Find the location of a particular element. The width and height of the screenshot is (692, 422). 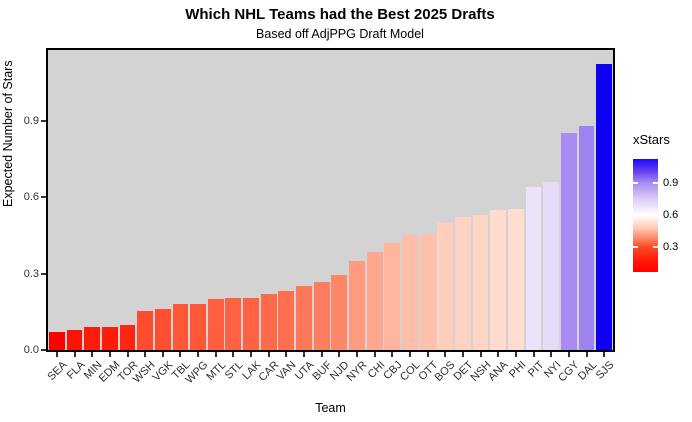

legend-title: xStars is located at coordinates (651, 139).